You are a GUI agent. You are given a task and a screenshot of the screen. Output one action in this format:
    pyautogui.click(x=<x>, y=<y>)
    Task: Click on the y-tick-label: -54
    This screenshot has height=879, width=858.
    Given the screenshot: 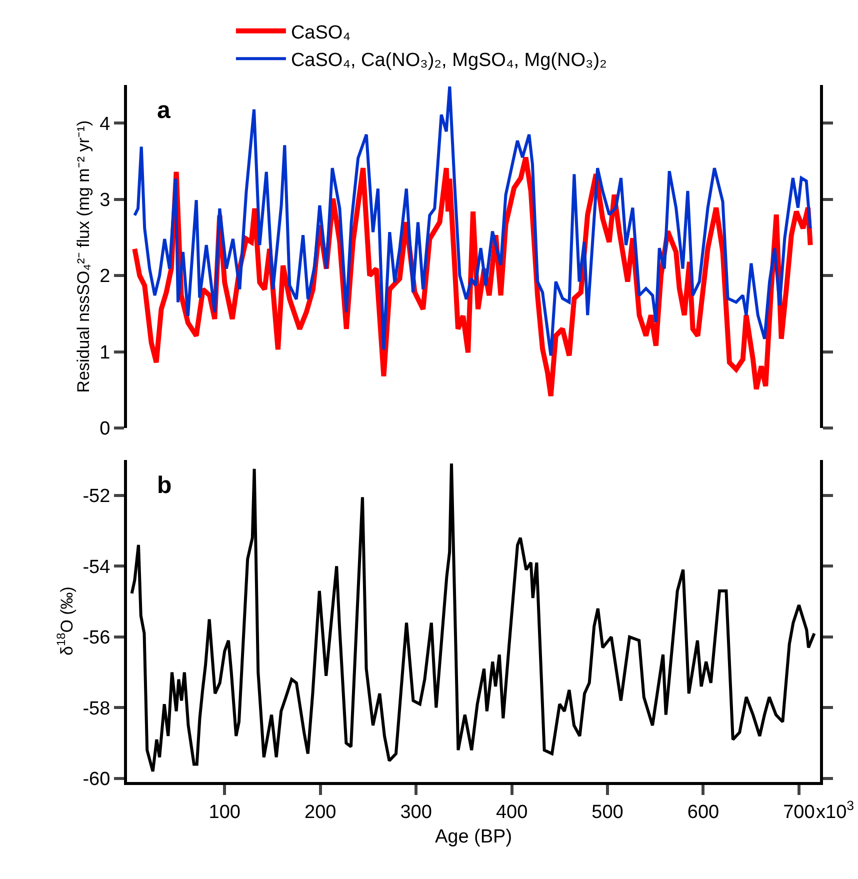 What is the action you would take?
    pyautogui.click(x=96, y=567)
    